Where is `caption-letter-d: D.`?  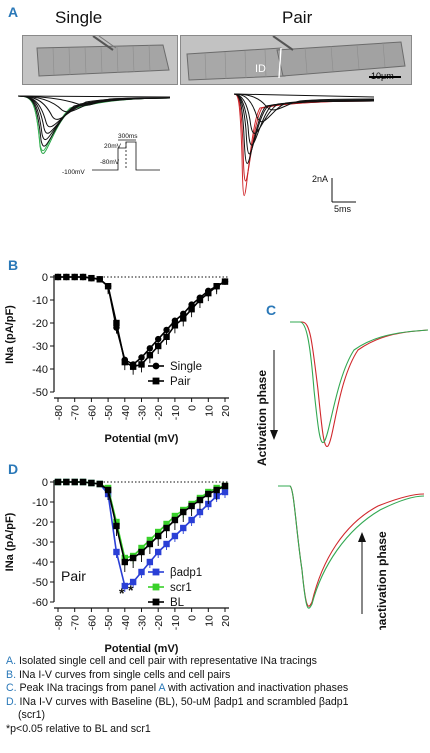
caption-letter-d: D. is located at coordinates (11, 701).